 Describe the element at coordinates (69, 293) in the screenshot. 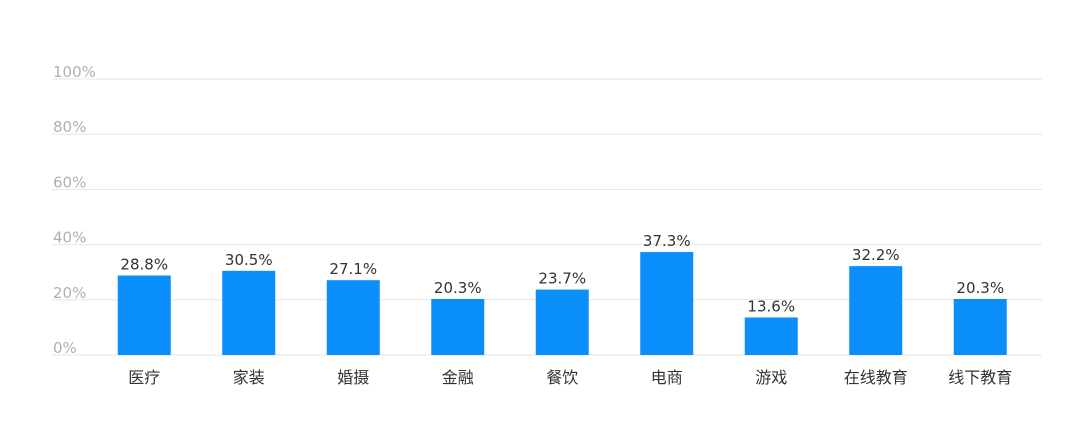

I see `y-tick-label: 20%` at that location.